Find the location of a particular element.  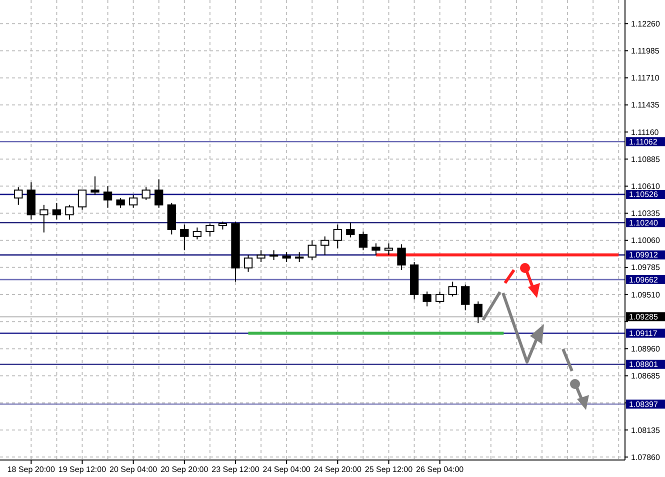

ref-line-label: 1.09285 is located at coordinates (643, 317).